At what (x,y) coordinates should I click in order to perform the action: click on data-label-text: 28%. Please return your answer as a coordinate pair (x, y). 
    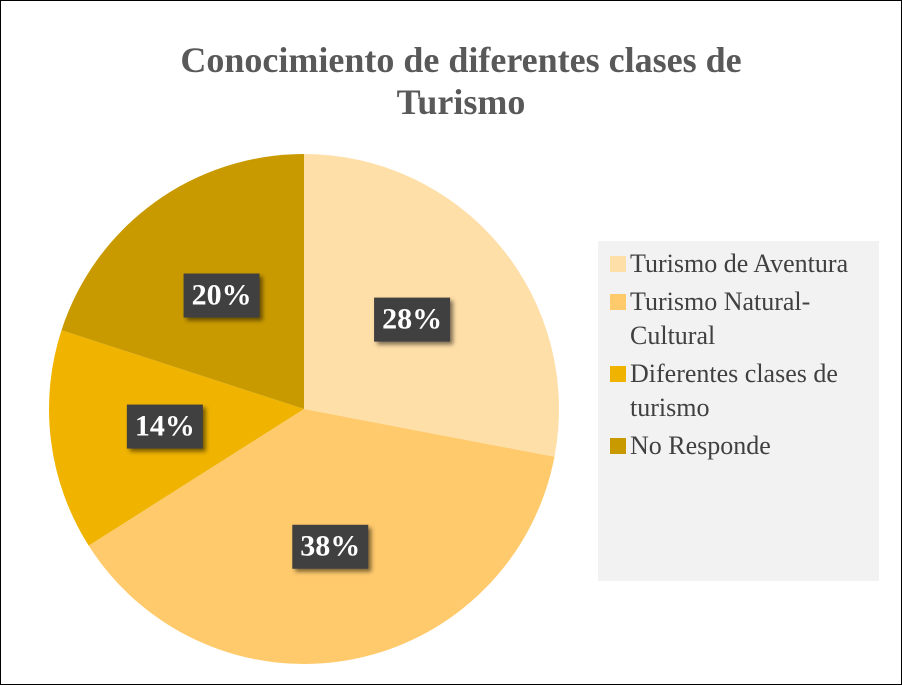
    Looking at the image, I should click on (412, 318).